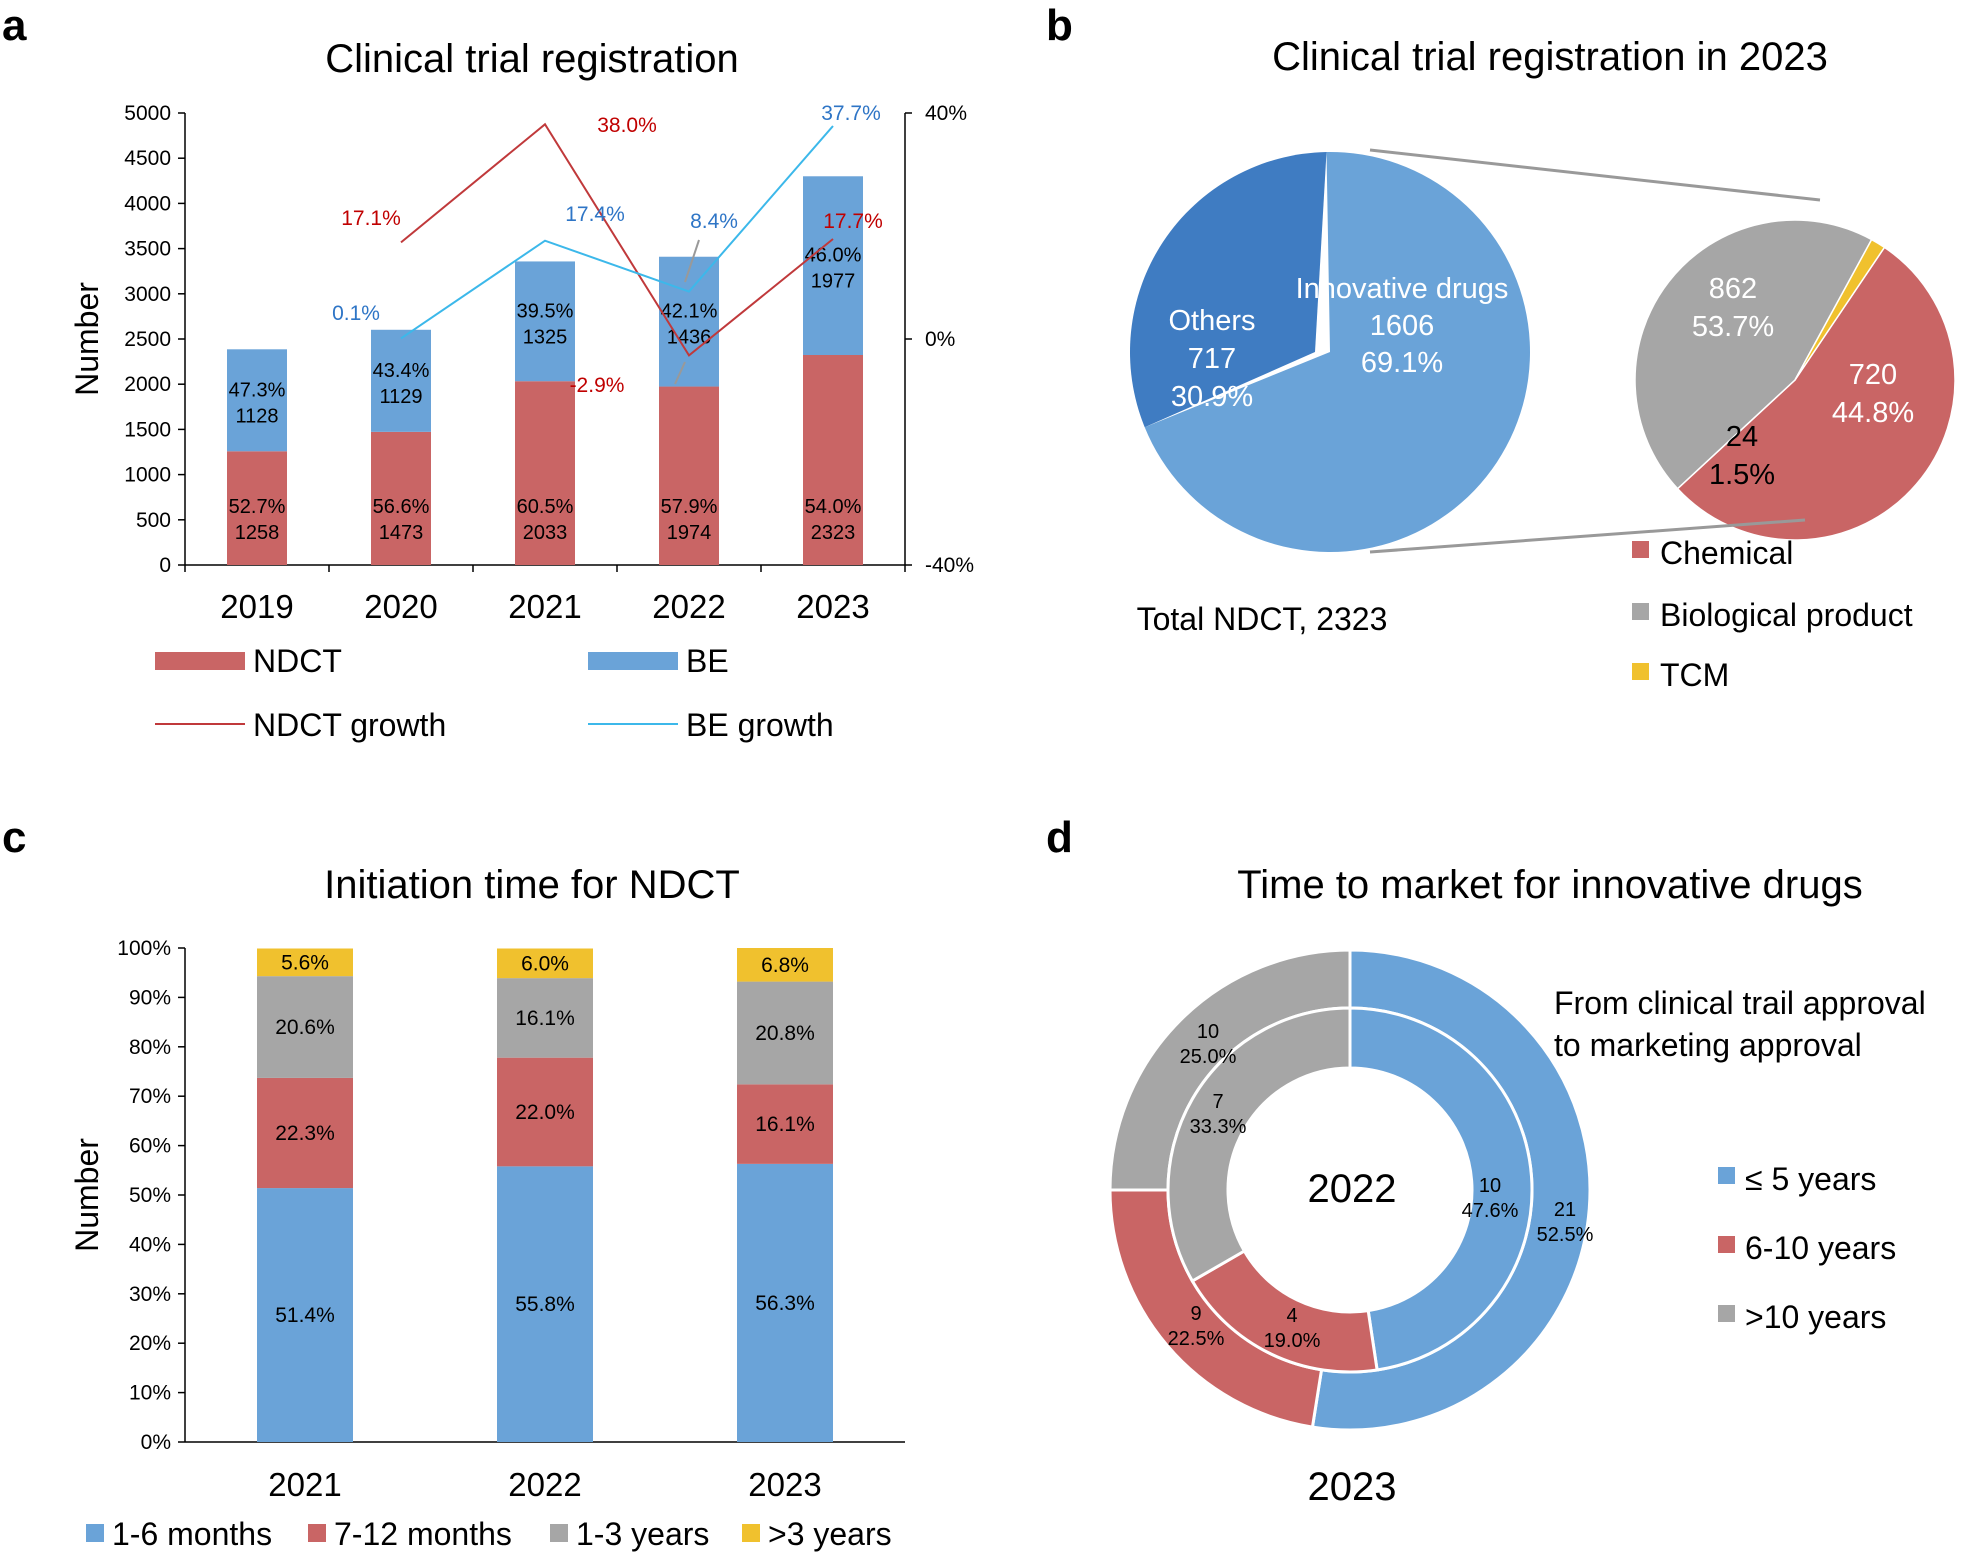 The image size is (1975, 1558). I want to click on total-caption: Total NDCT, 2323, so click(1262, 619).